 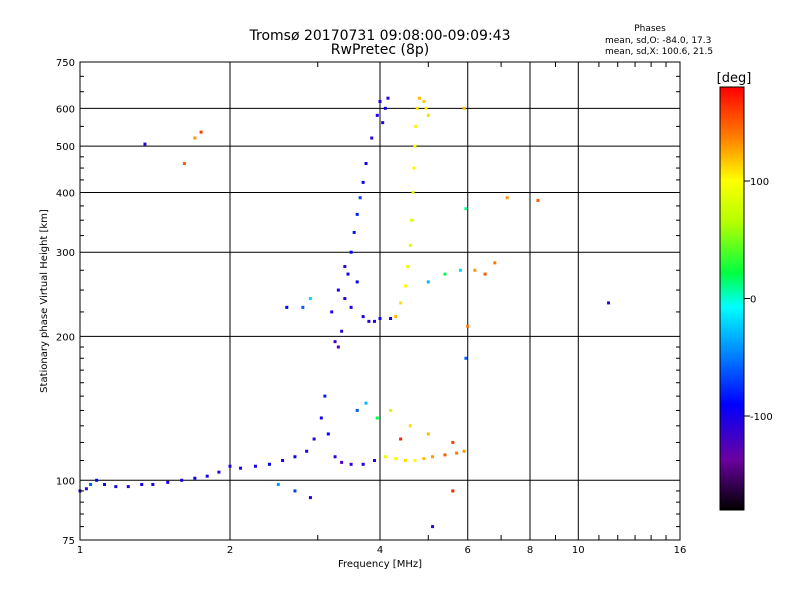 What do you see at coordinates (65, 63) in the screenshot?
I see `y-tick-label: 750` at bounding box center [65, 63].